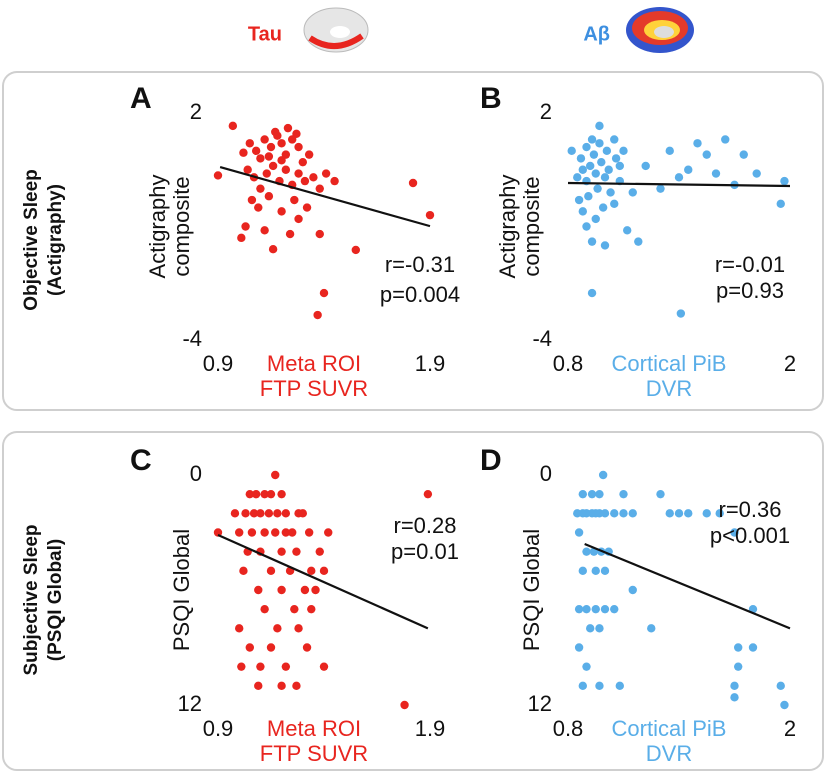 The height and width of the screenshot is (780, 828). I want to click on x-axis-label: DVR, so click(669, 753).